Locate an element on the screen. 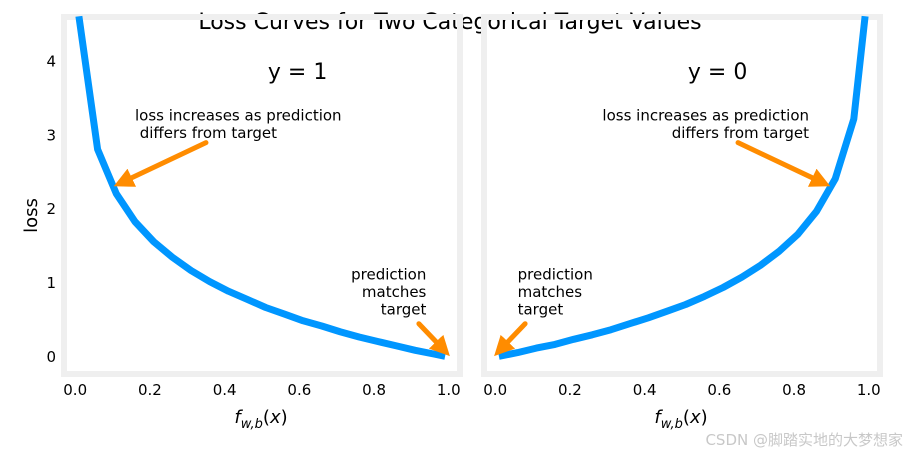 This screenshot has width=917, height=458. y-tick-label: 1 is located at coordinates (51, 283).